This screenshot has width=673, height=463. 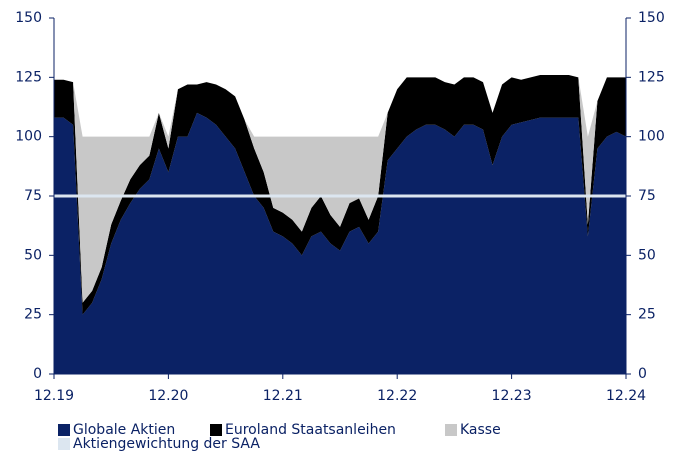 What do you see at coordinates (33, 196) in the screenshot?
I see `y-tick-label: 75` at bounding box center [33, 196].